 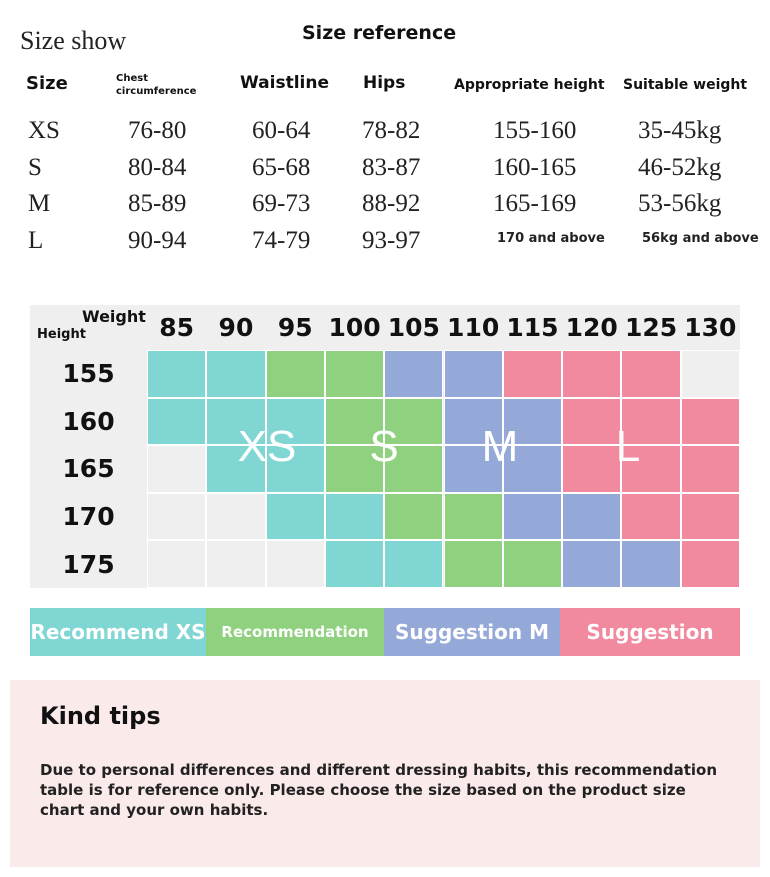 What do you see at coordinates (157, 167) in the screenshot?
I see `size-cell: 80-84` at bounding box center [157, 167].